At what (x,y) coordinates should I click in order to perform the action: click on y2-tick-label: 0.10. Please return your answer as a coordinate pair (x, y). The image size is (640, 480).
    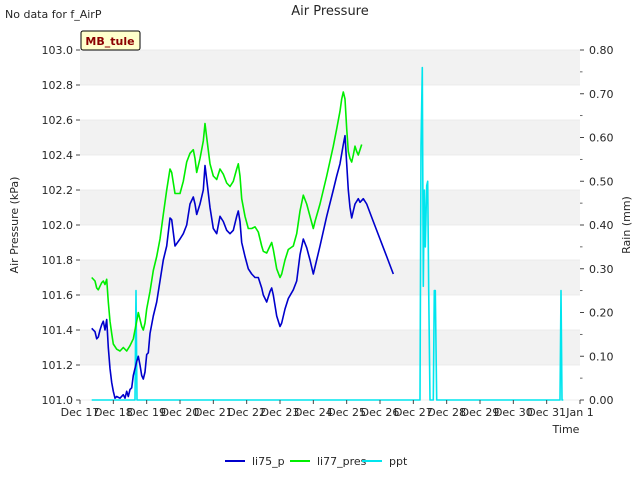
    Looking at the image, I should click on (601, 356).